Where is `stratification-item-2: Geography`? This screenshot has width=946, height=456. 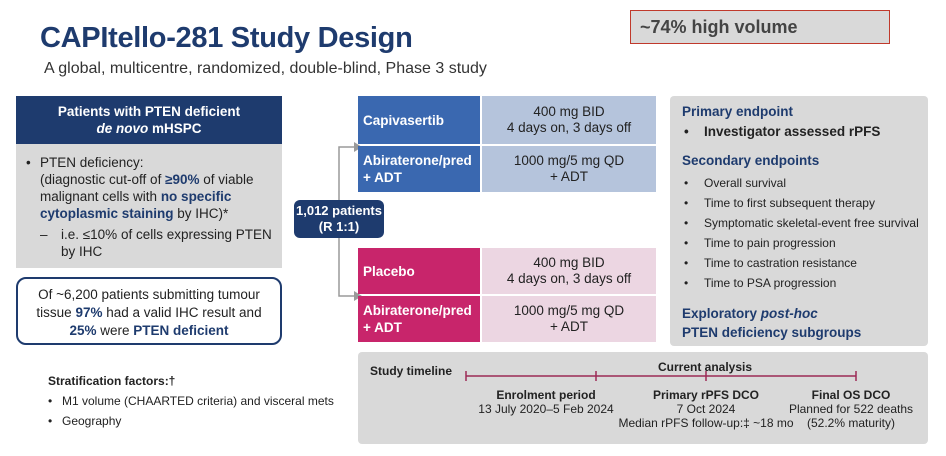
stratification-item-2: Geography is located at coordinates (92, 421).